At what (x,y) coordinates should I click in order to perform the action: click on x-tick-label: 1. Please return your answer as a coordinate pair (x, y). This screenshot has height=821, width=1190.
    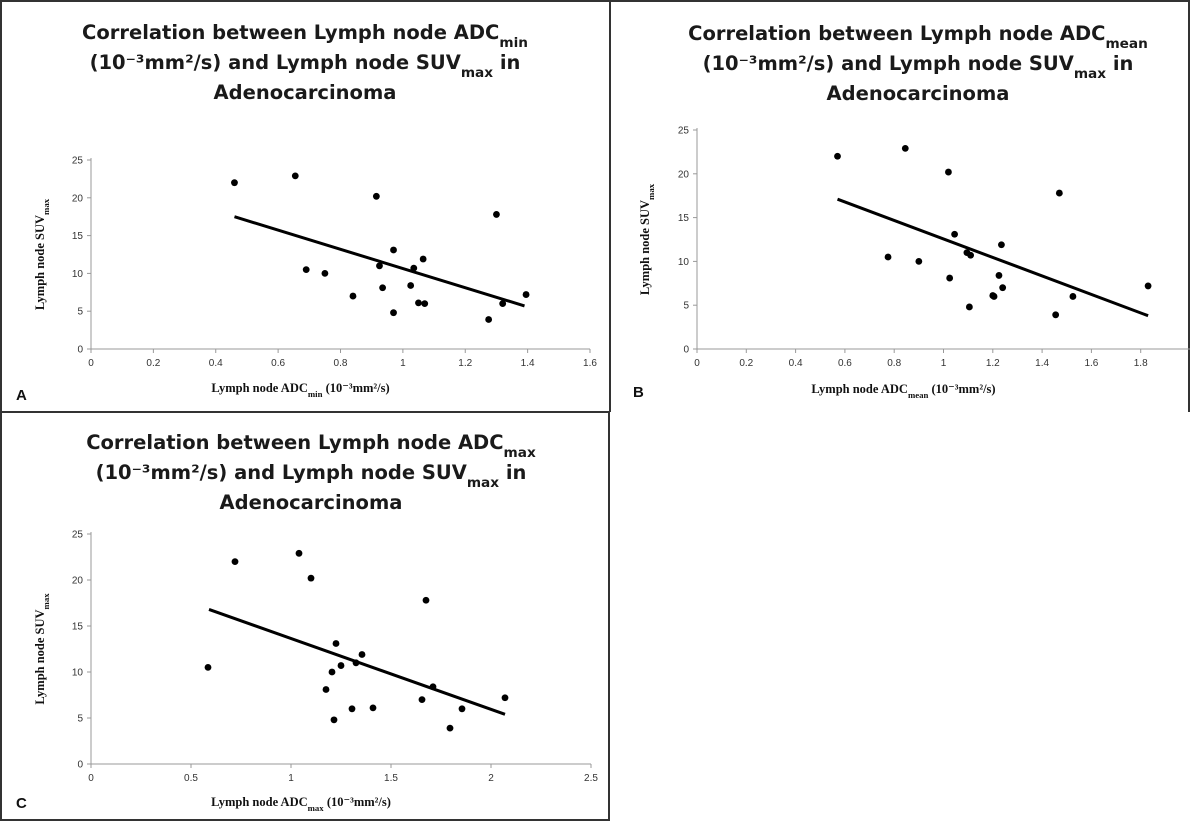
    Looking at the image, I should click on (403, 363).